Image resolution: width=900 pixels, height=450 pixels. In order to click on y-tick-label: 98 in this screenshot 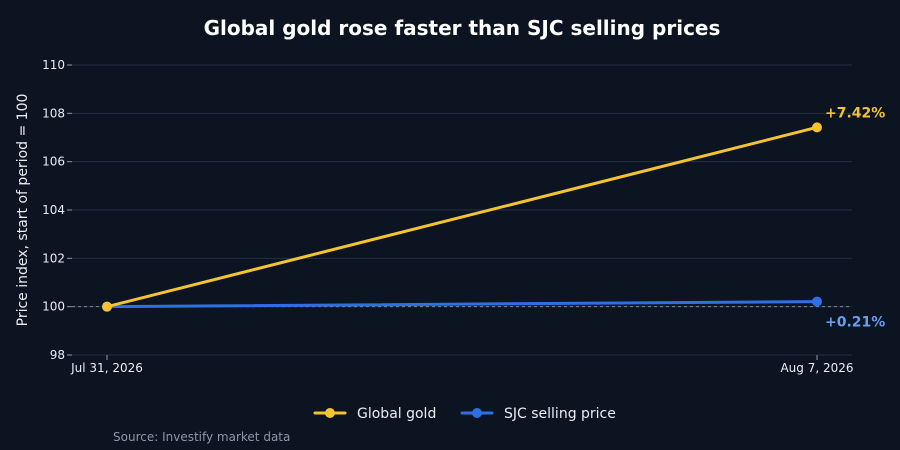, I will do `click(57, 355)`.